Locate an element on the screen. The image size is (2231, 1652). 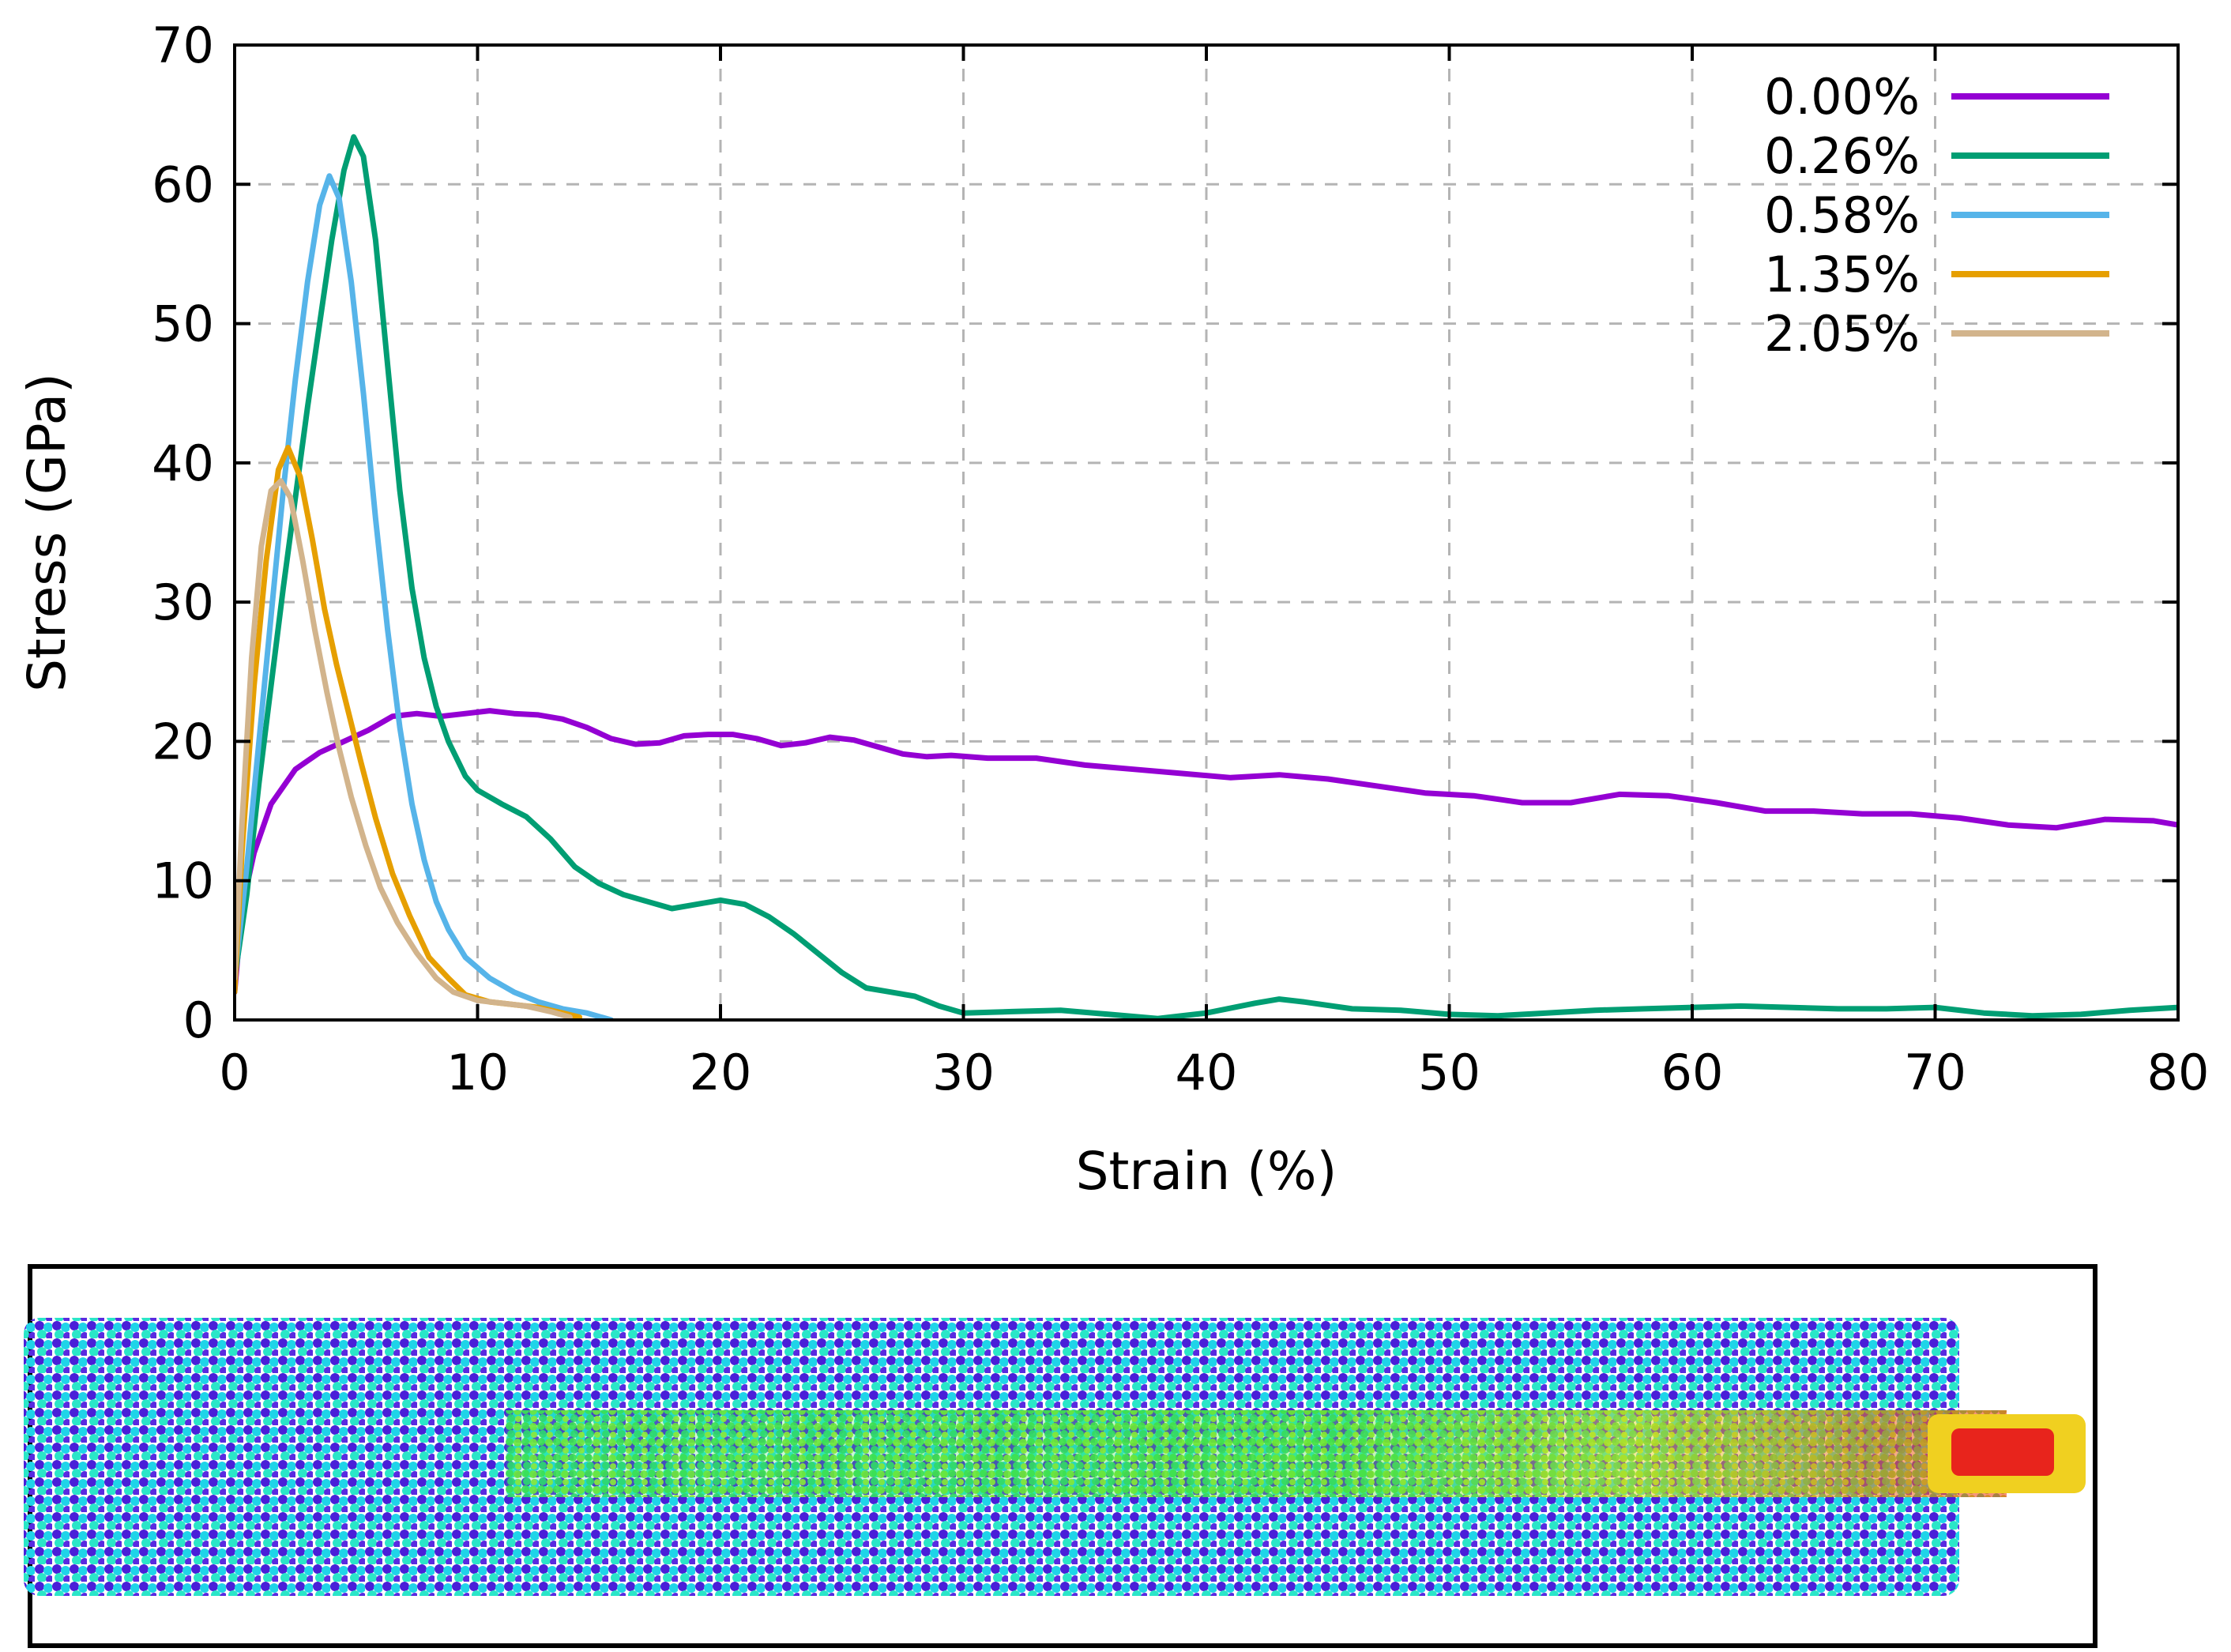
y-tick-label: 20 is located at coordinates (183, 741).